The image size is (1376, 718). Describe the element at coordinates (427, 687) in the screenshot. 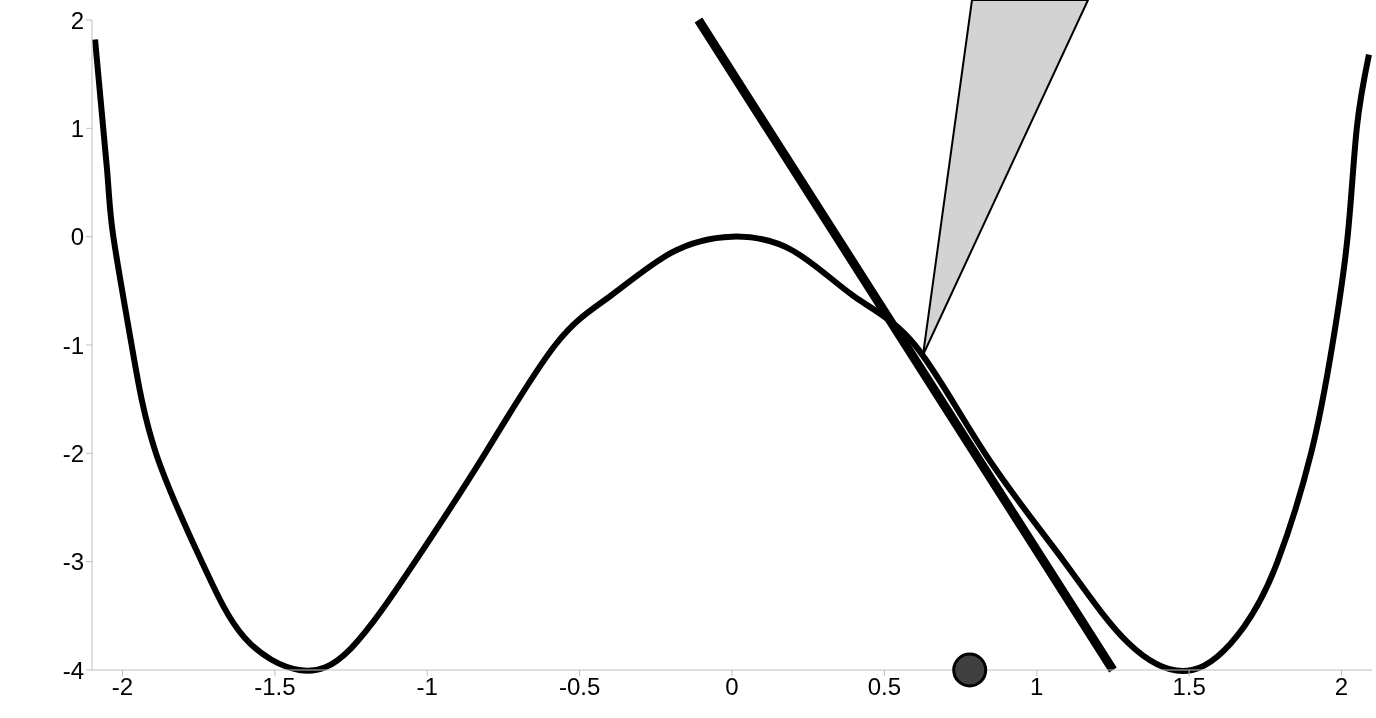

I see `x-tick-label: -1` at that location.